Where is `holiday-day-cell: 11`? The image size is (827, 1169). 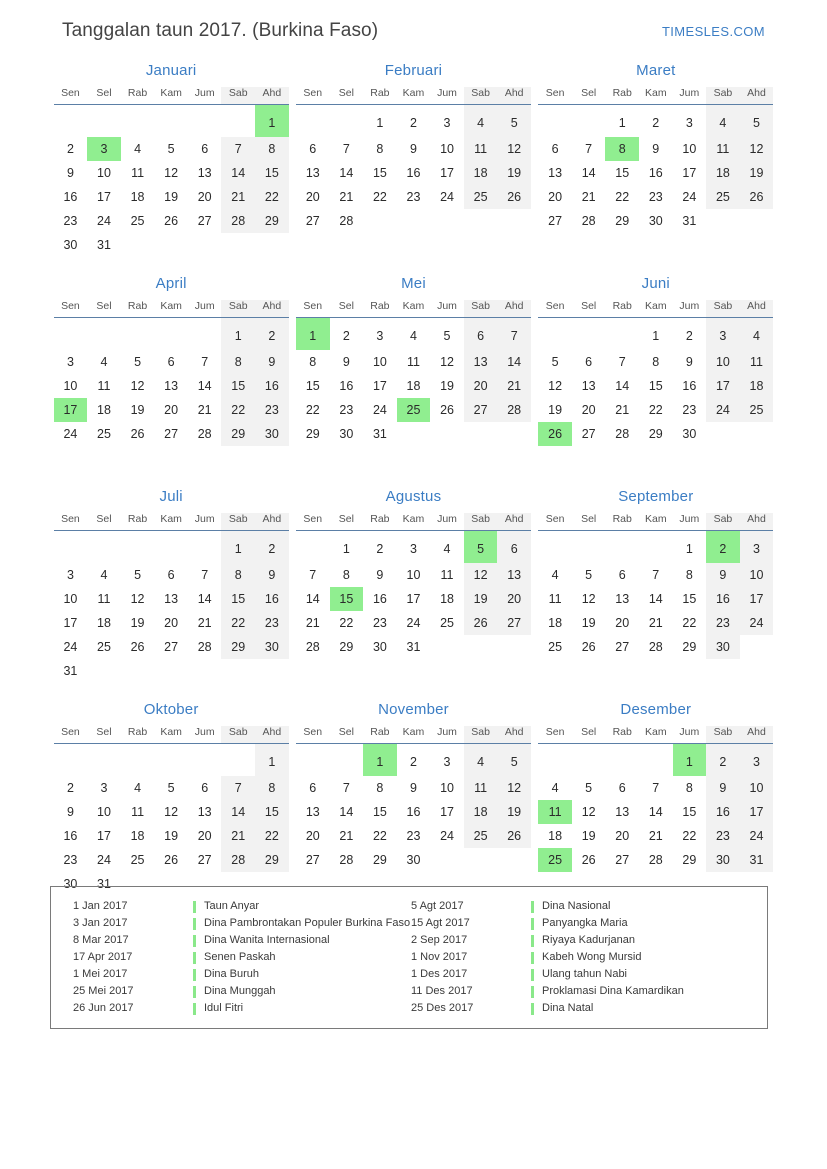
holiday-day-cell: 11 is located at coordinates (555, 812).